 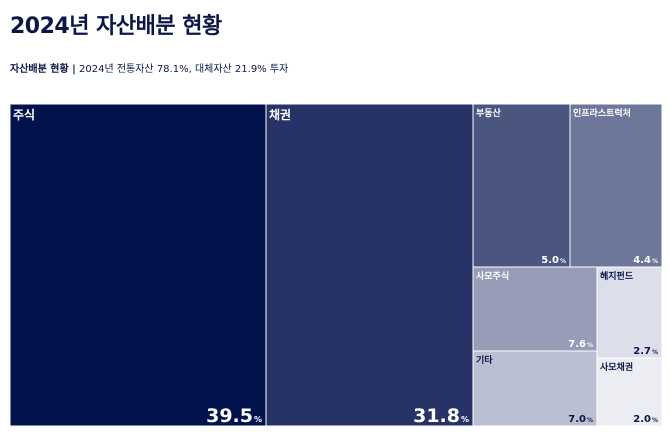 I want to click on value-label: 31.8%, so click(x=441, y=416).